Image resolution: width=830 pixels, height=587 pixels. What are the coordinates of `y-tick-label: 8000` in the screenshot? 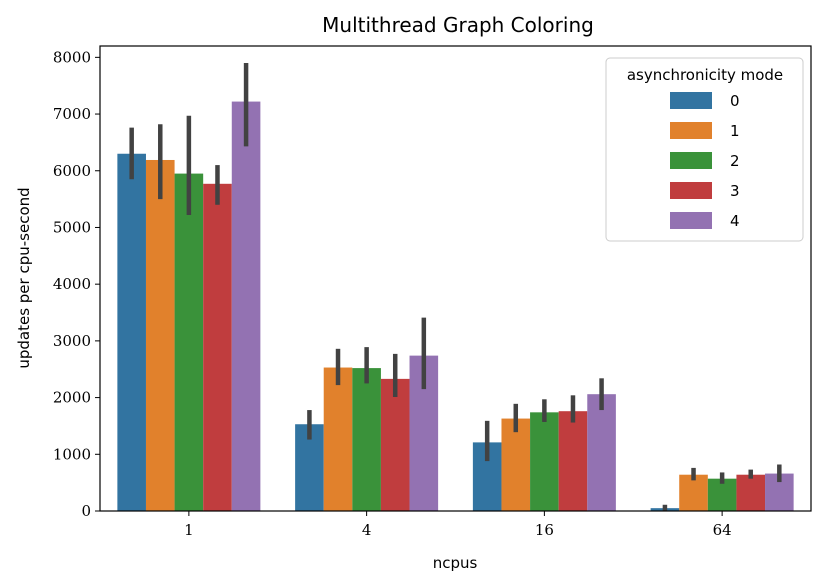 It's located at (72, 57).